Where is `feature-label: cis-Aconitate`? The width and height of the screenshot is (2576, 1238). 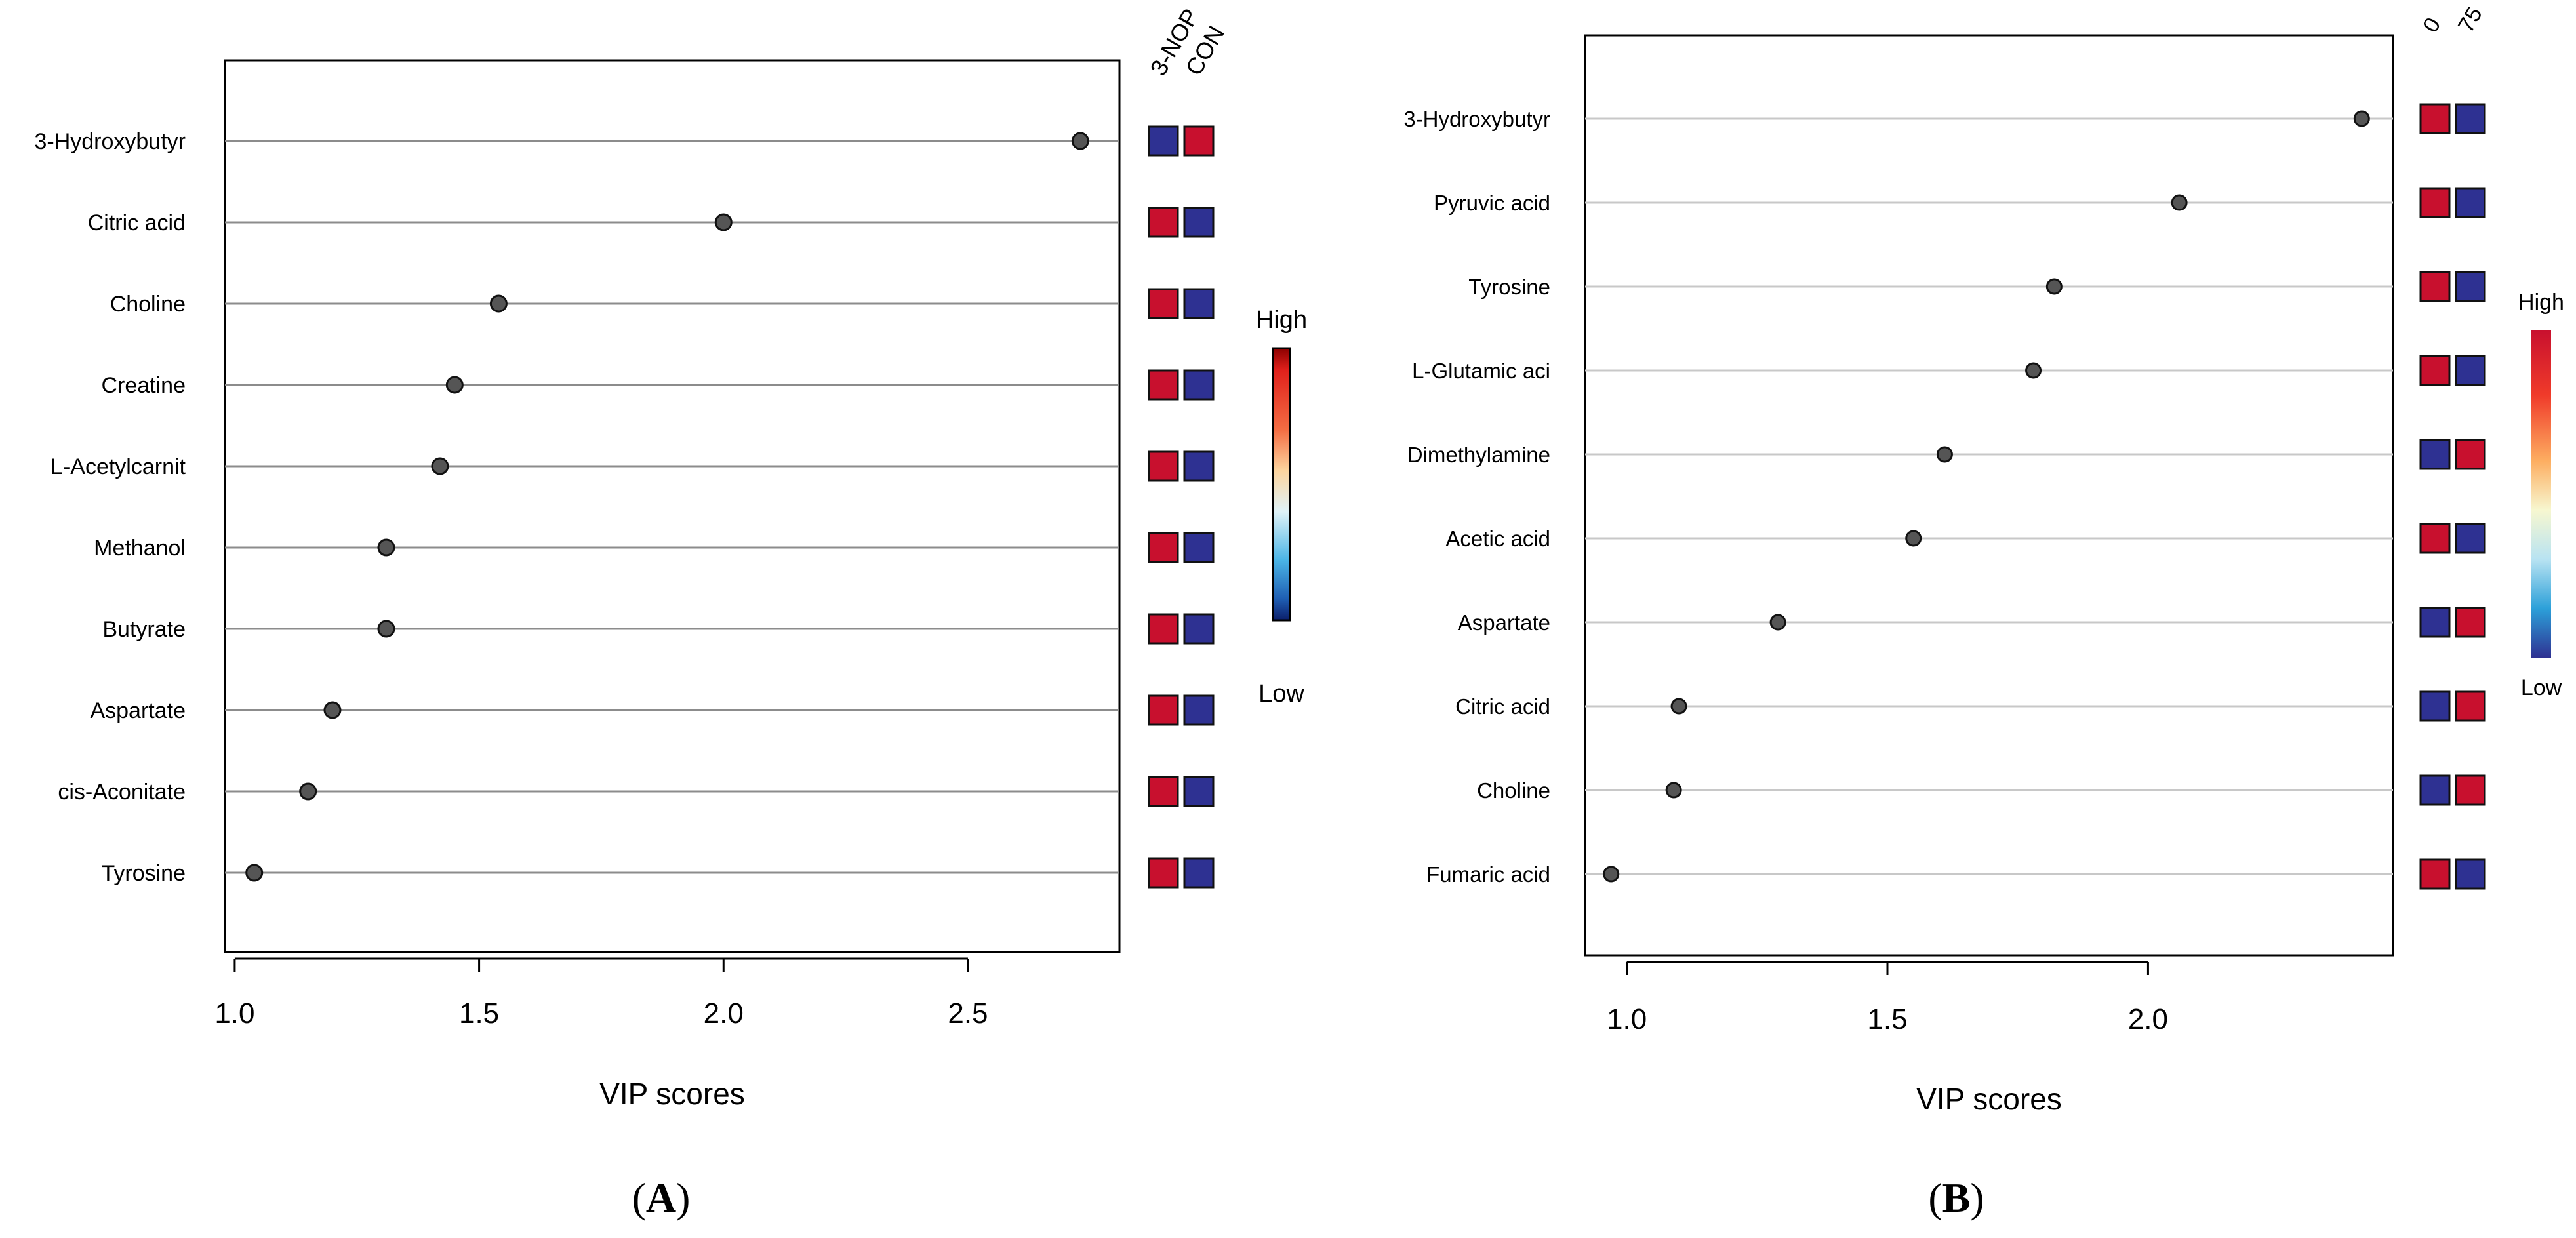 feature-label: cis-Aconitate is located at coordinates (122, 792).